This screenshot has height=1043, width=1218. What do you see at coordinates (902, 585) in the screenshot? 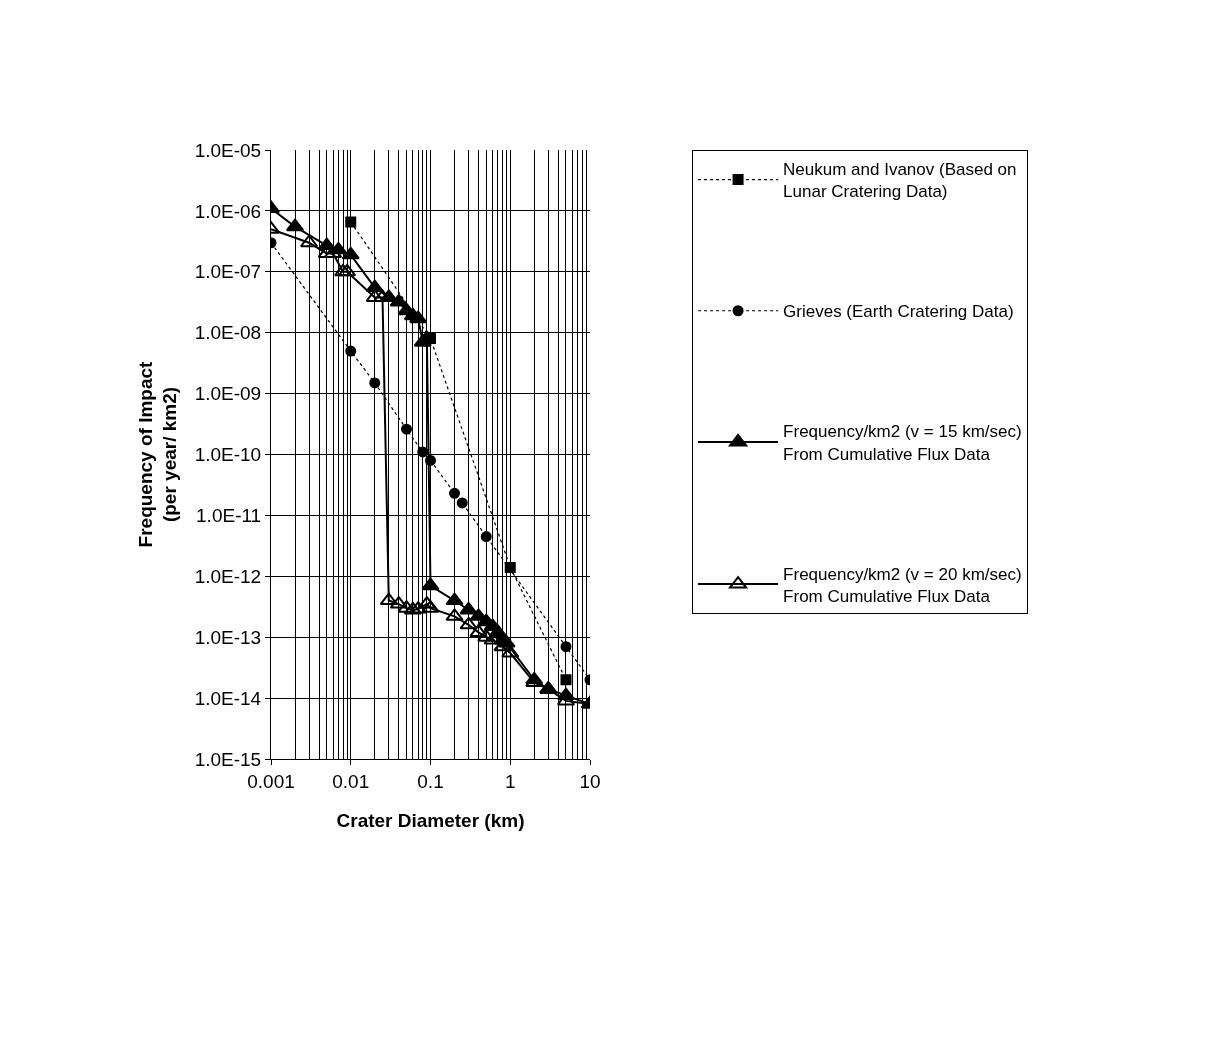
I see `legend-label: Frequency/km2 (v = 20 km/sec) From Cumulative Flux Data` at bounding box center [902, 585].